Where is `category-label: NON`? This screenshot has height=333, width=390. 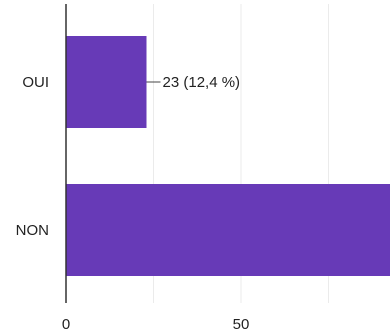
category-label: NON is located at coordinates (32, 230).